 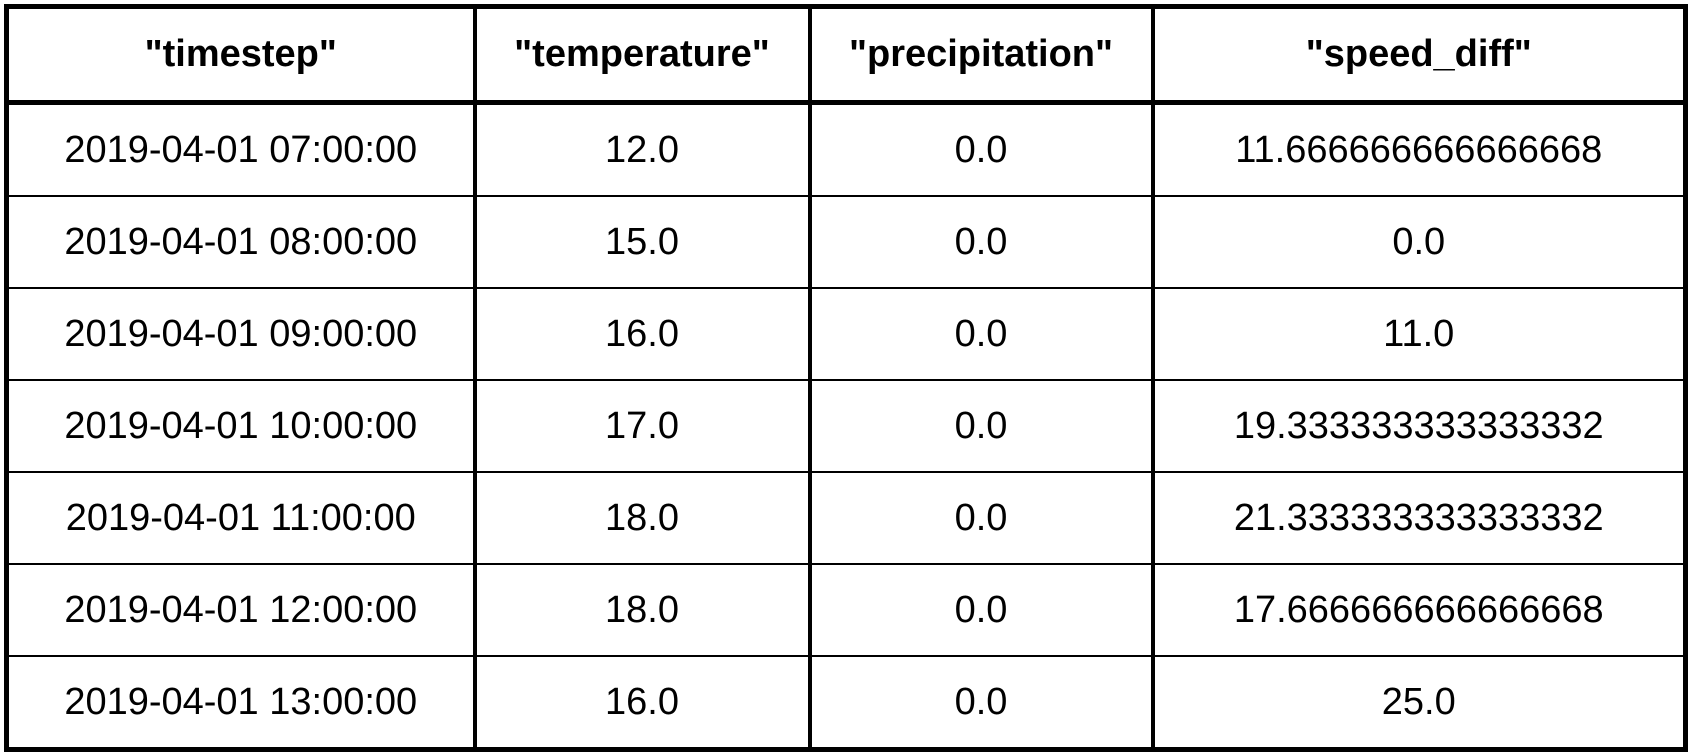 What do you see at coordinates (1419, 426) in the screenshot?
I see `speed-diff-cell: 19.333333333333332` at bounding box center [1419, 426].